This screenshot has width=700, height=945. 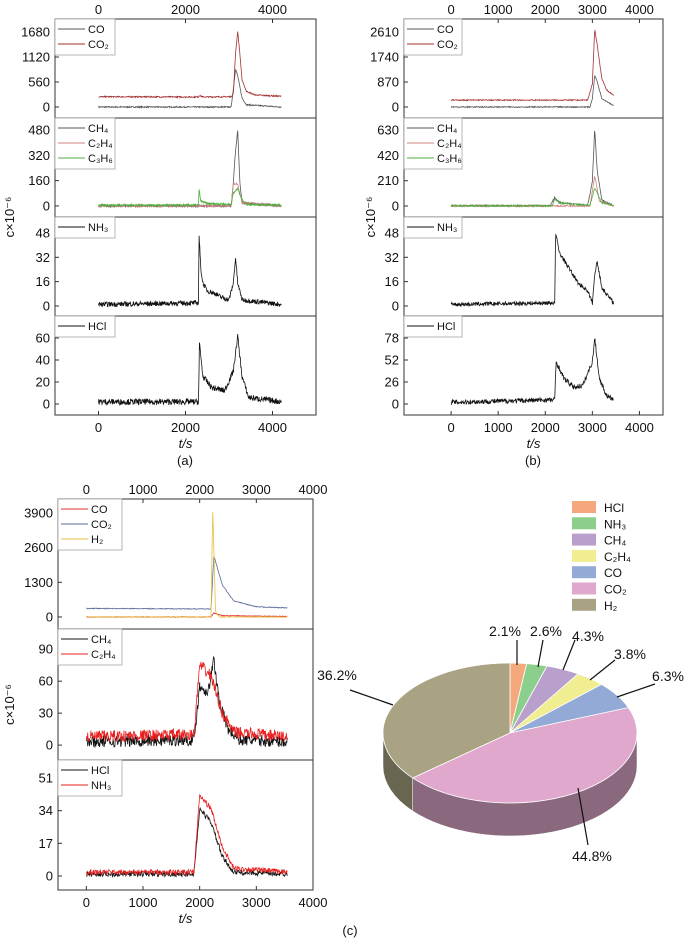 I want to click on series-line-NH₃, so click(x=532, y=270).